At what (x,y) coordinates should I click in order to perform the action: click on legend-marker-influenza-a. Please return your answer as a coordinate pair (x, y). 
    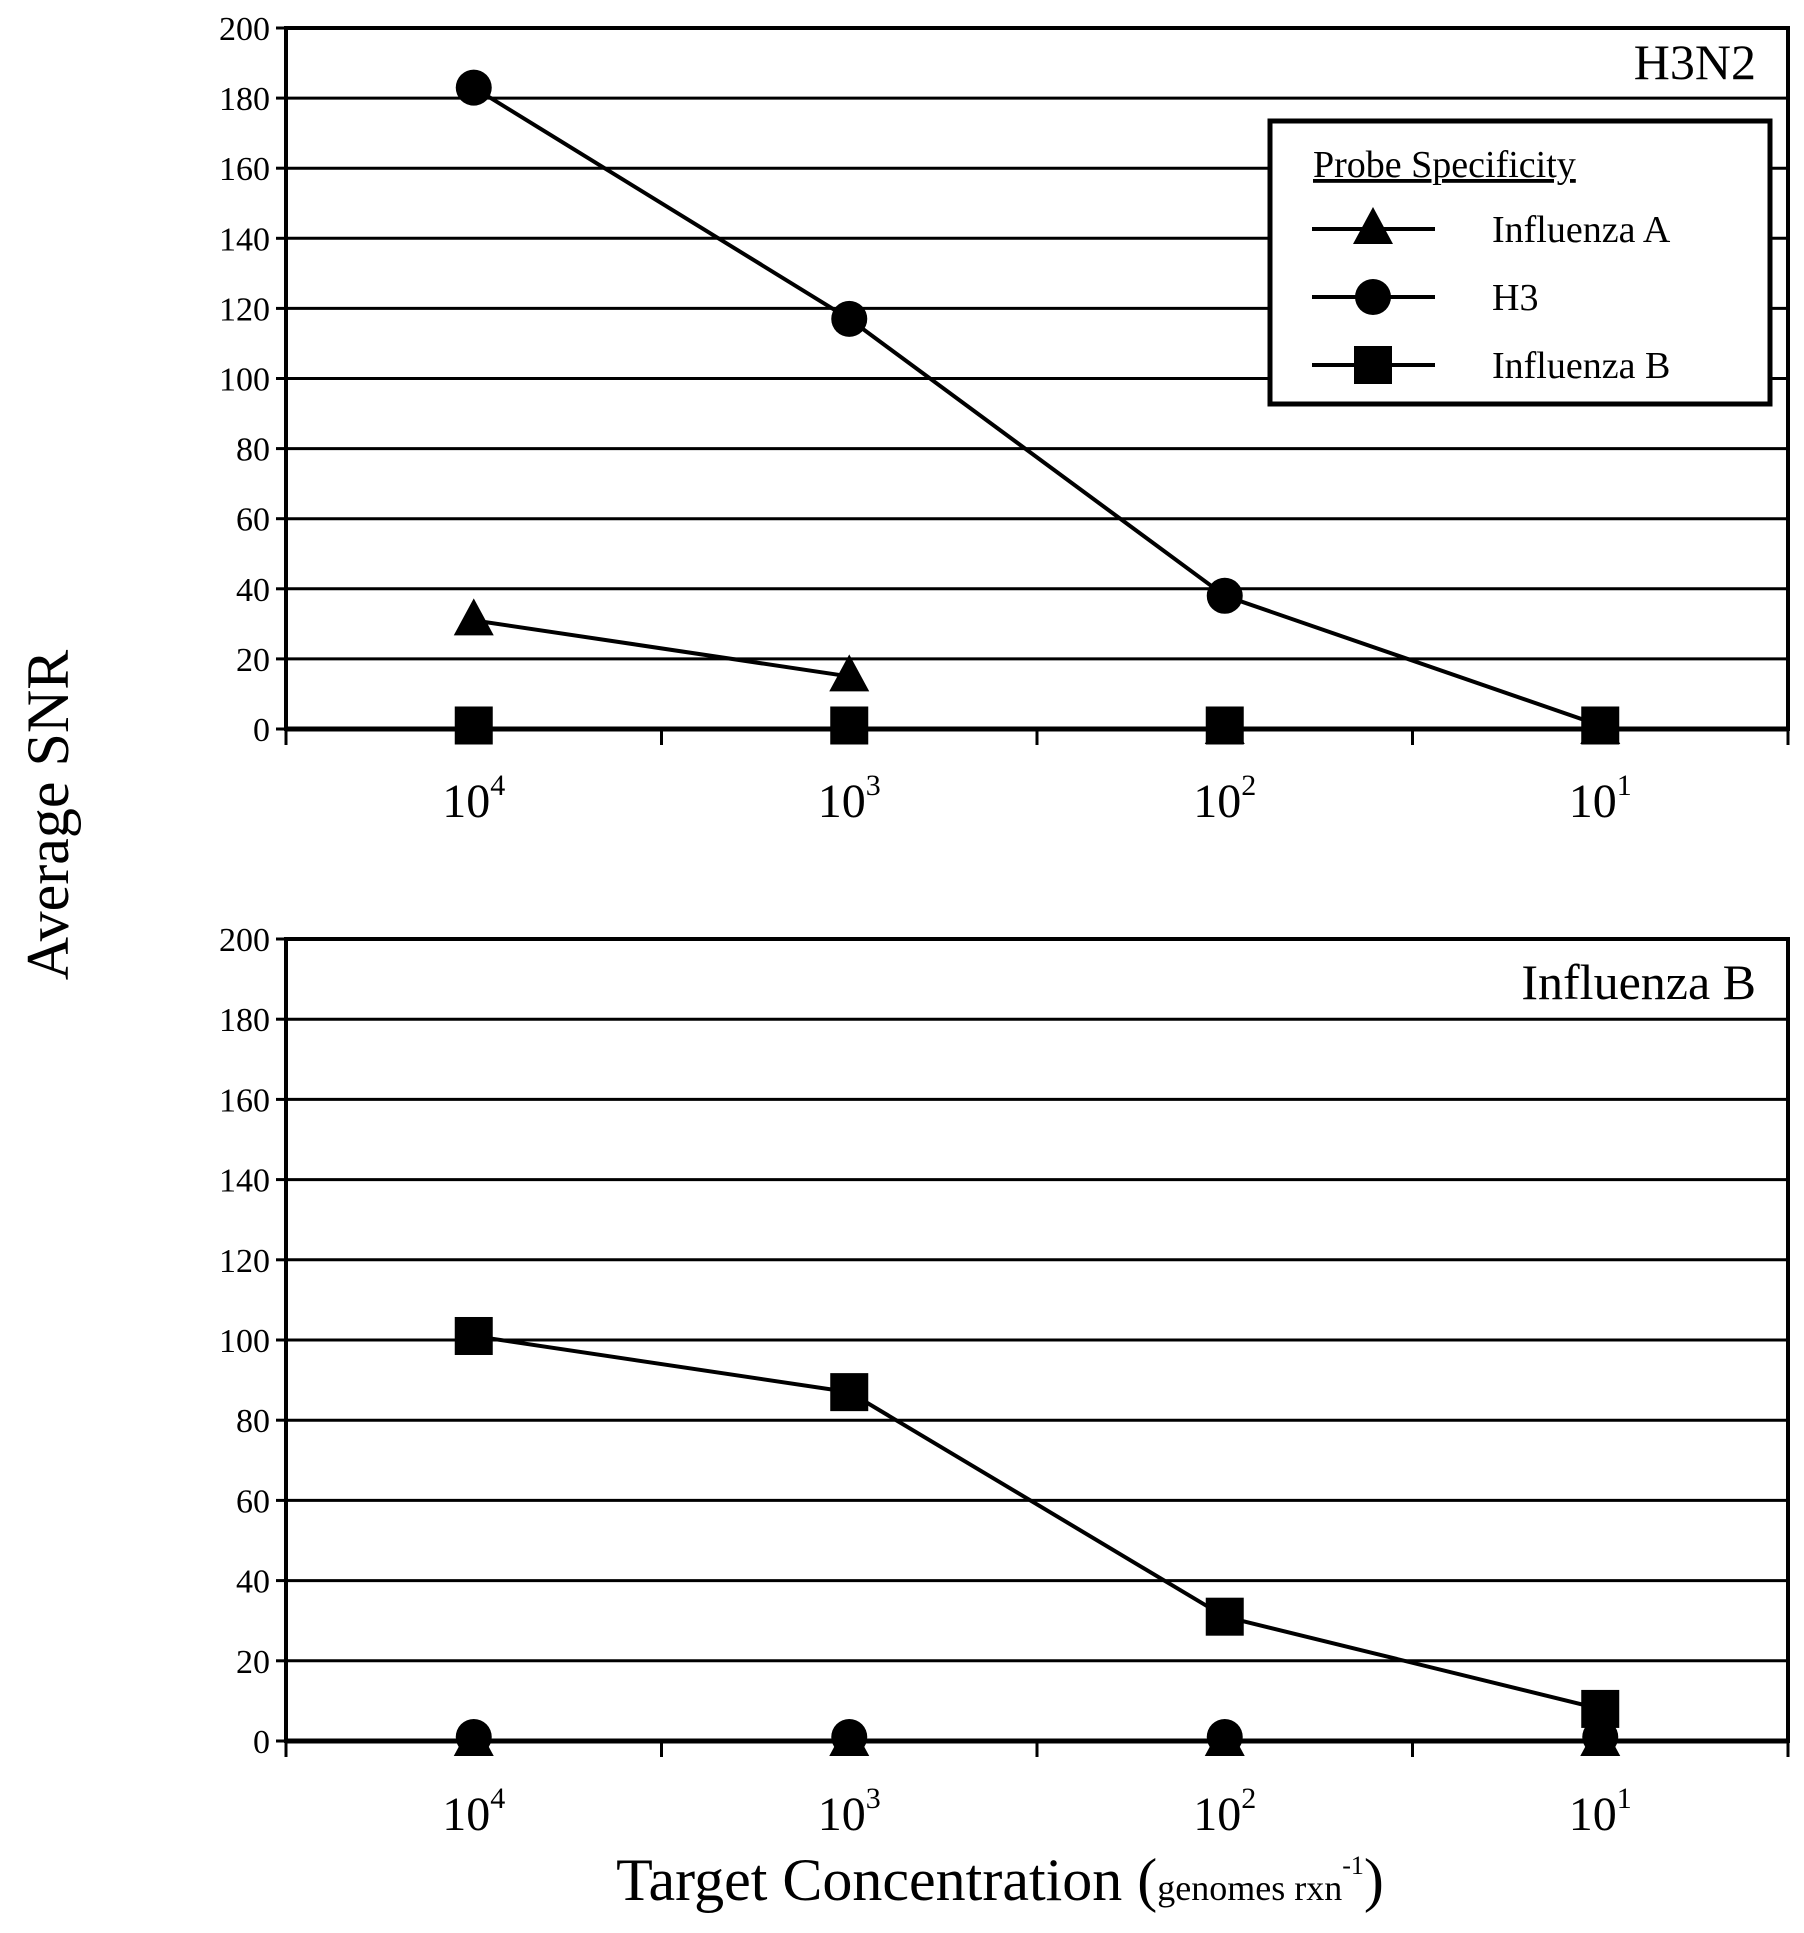
    Looking at the image, I should click on (1373, 225).